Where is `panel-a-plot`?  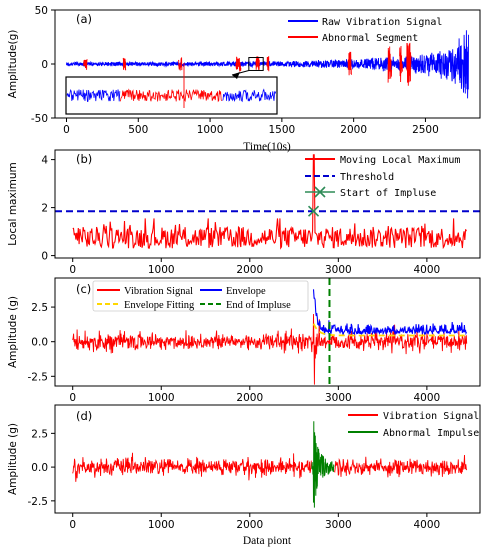
panel-a-plot is located at coordinates (267, 64).